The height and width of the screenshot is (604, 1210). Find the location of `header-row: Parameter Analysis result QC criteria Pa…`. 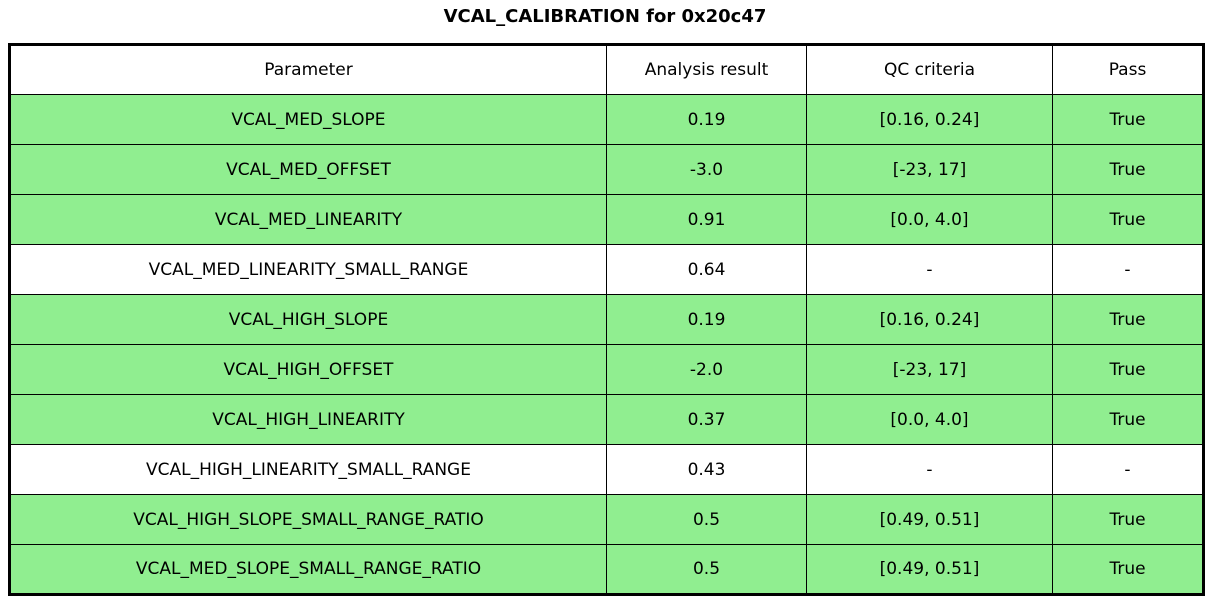

header-row: Parameter Analysis result QC criteria Pa… is located at coordinates (606, 69).